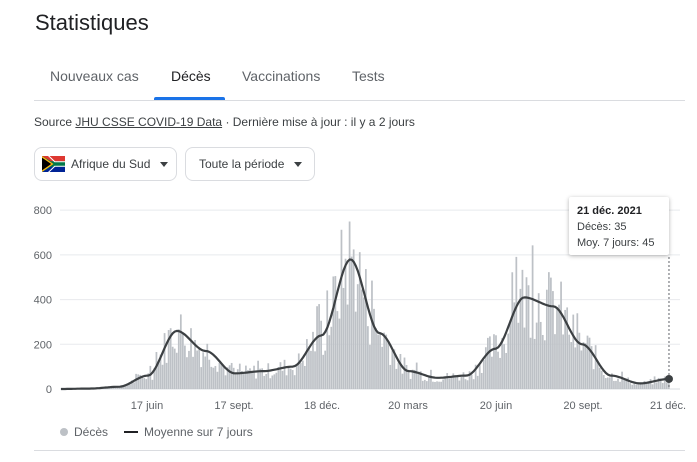 This screenshot has height=462, width=697. Describe the element at coordinates (105, 164) in the screenshot. I see `country-select: Afrique du Sud` at that location.